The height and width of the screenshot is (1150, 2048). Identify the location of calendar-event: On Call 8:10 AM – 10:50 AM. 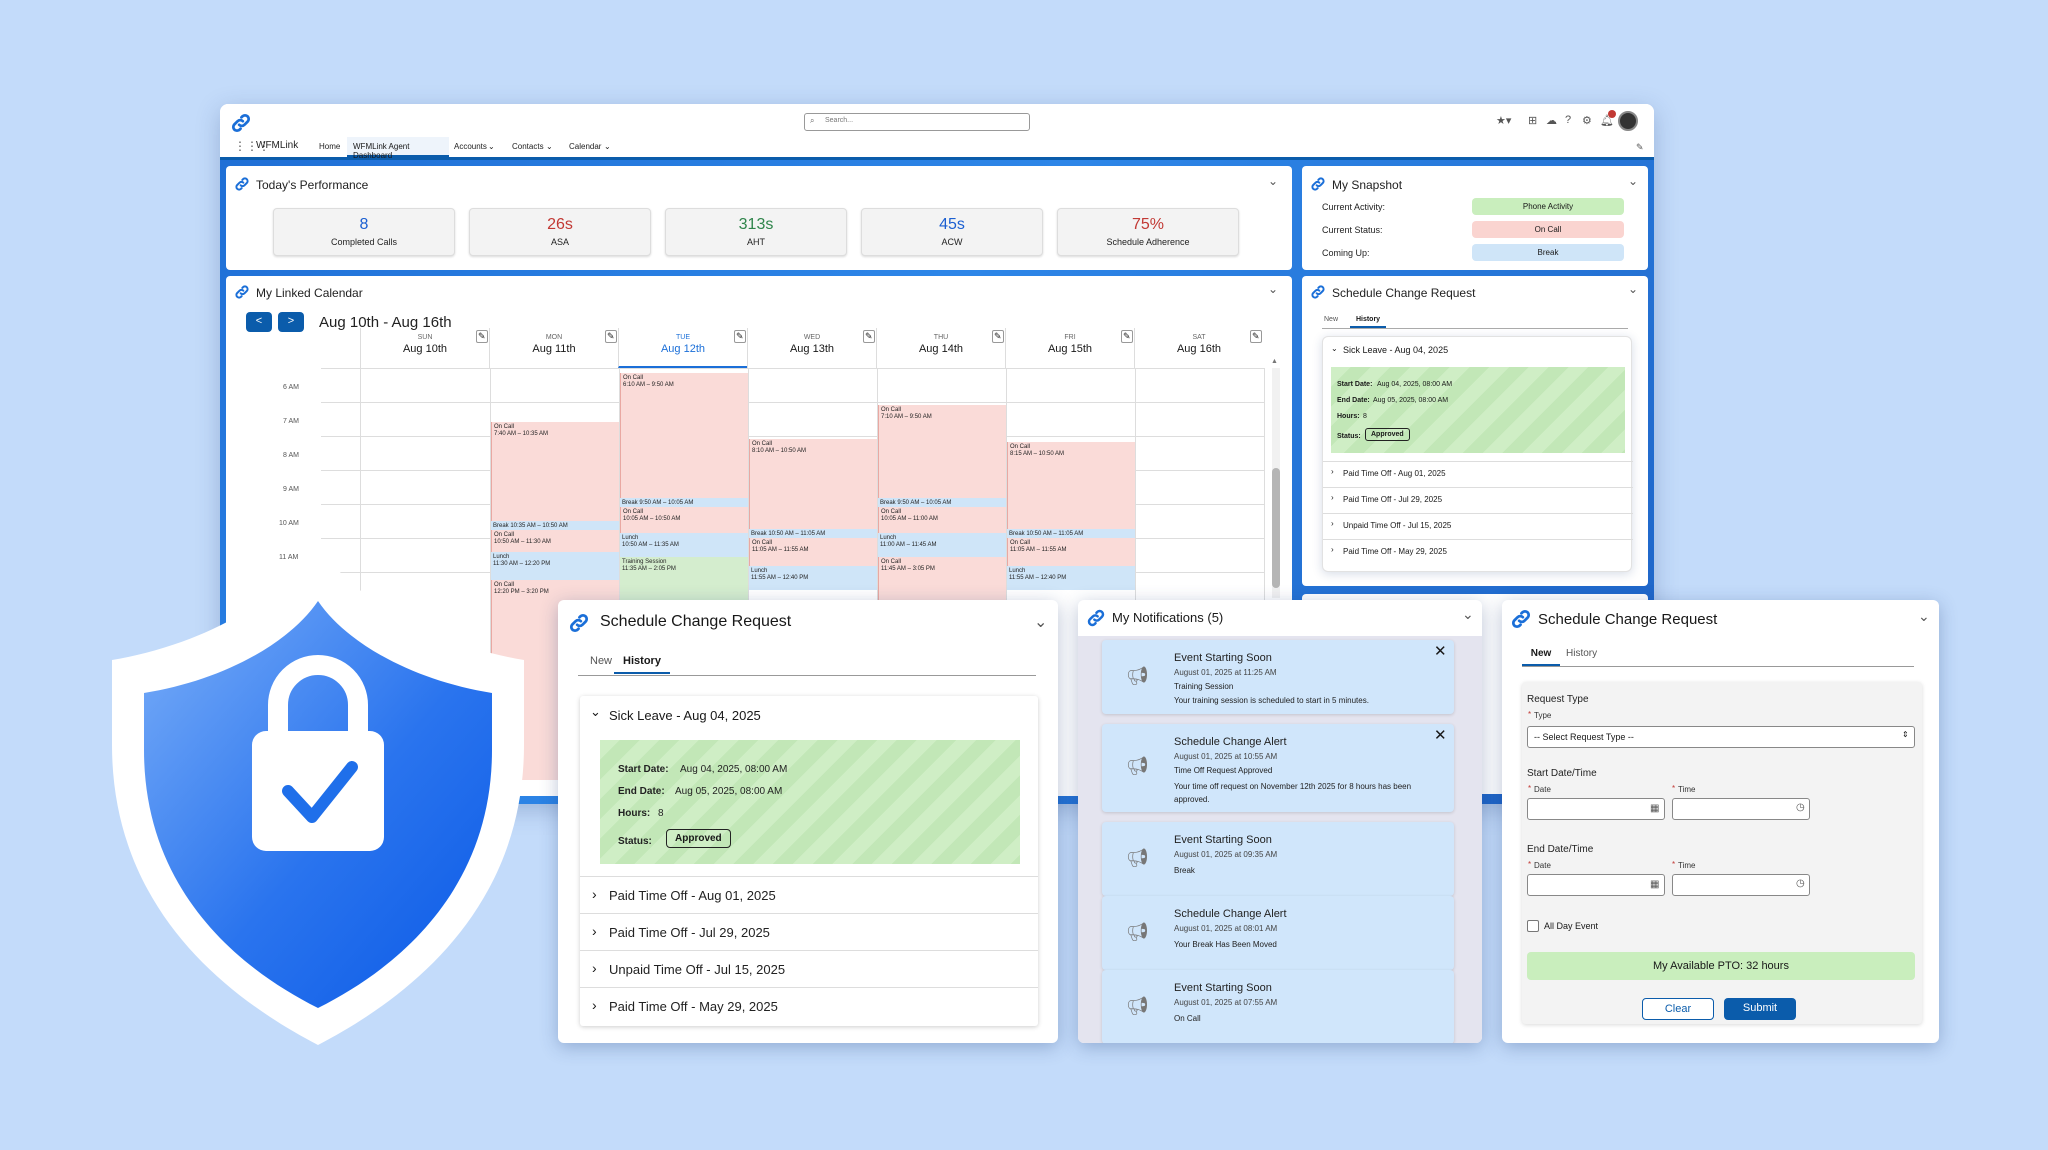
(813, 484).